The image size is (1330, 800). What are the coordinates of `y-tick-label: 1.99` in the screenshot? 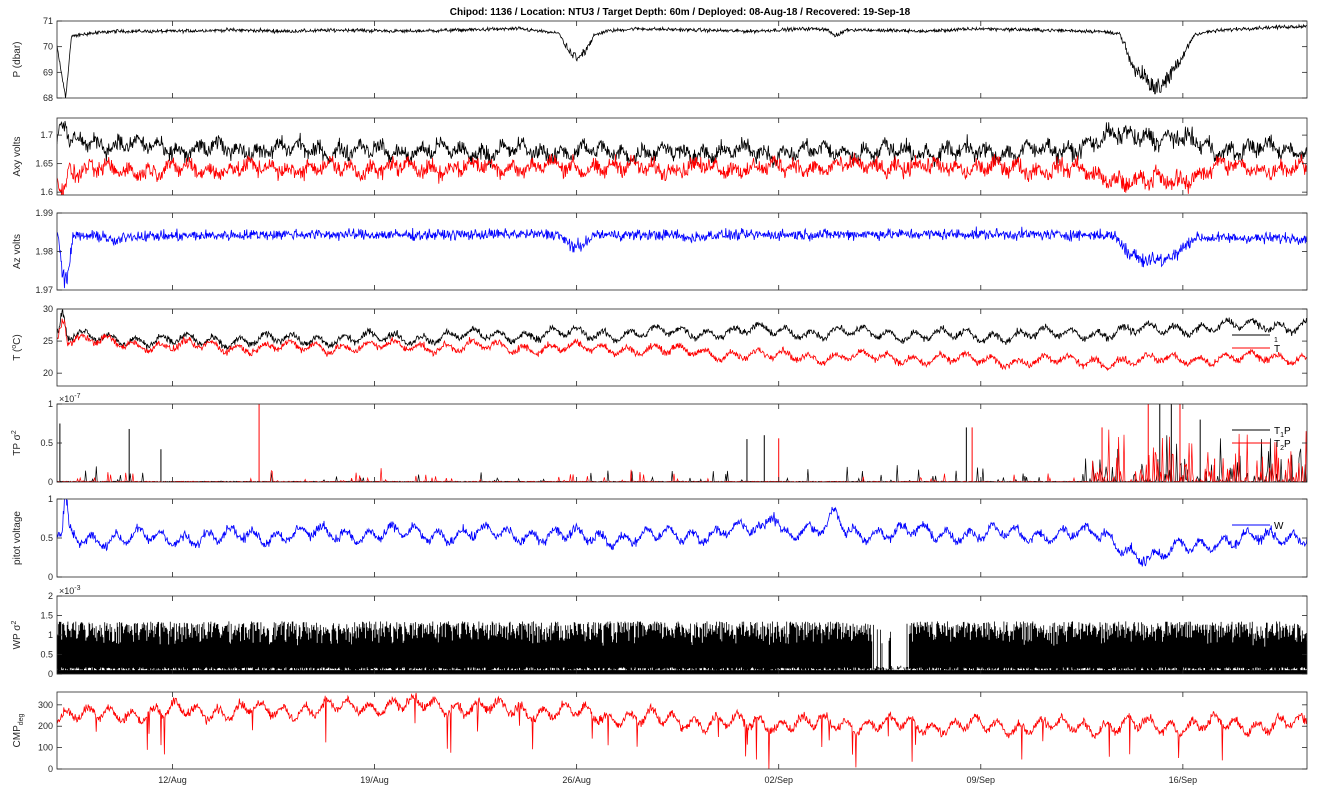 It's located at (44, 213).